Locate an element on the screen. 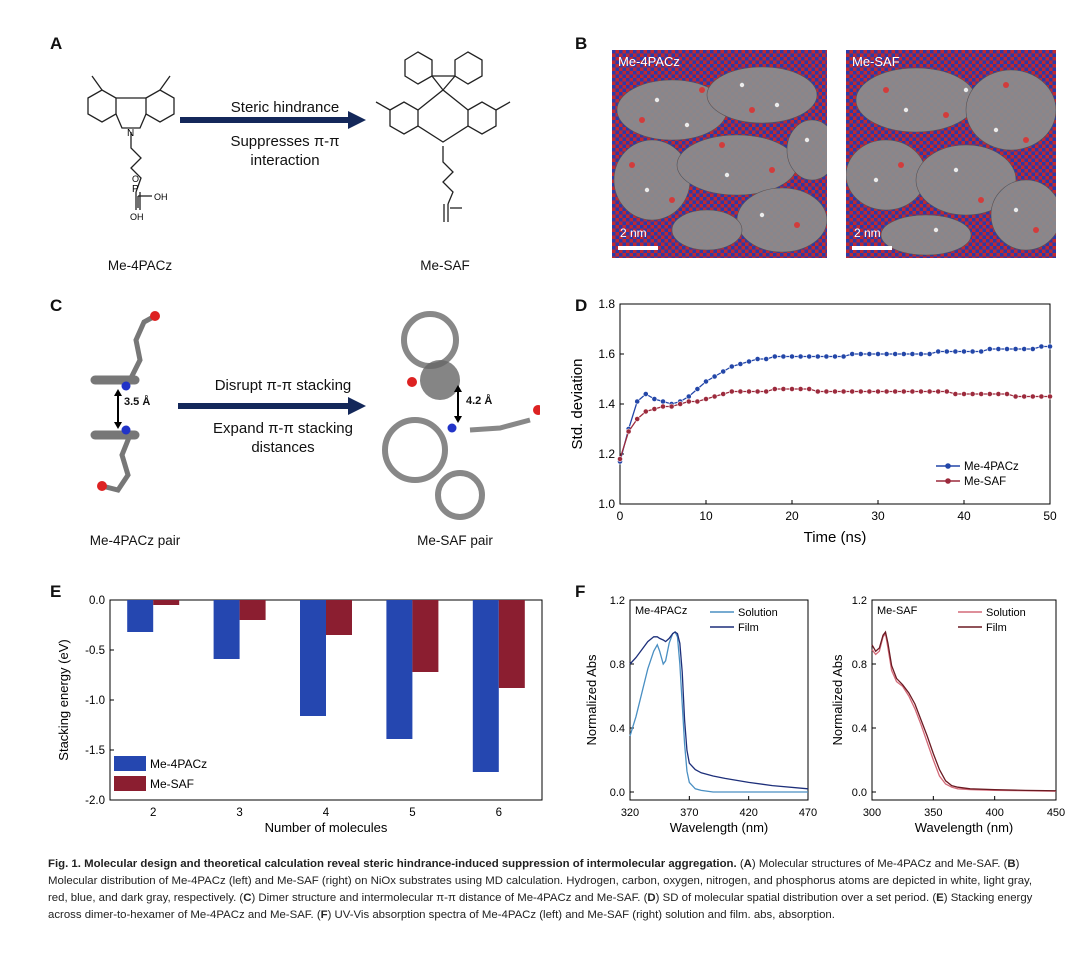 Image resolution: width=1080 pixels, height=966 pixels. p-atom: P is located at coordinates (135, 189).